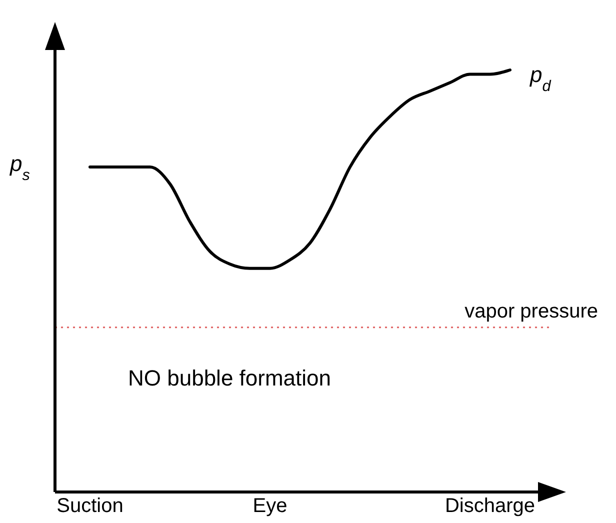  I want to click on text: p$_{d}$, so click(540, 78).